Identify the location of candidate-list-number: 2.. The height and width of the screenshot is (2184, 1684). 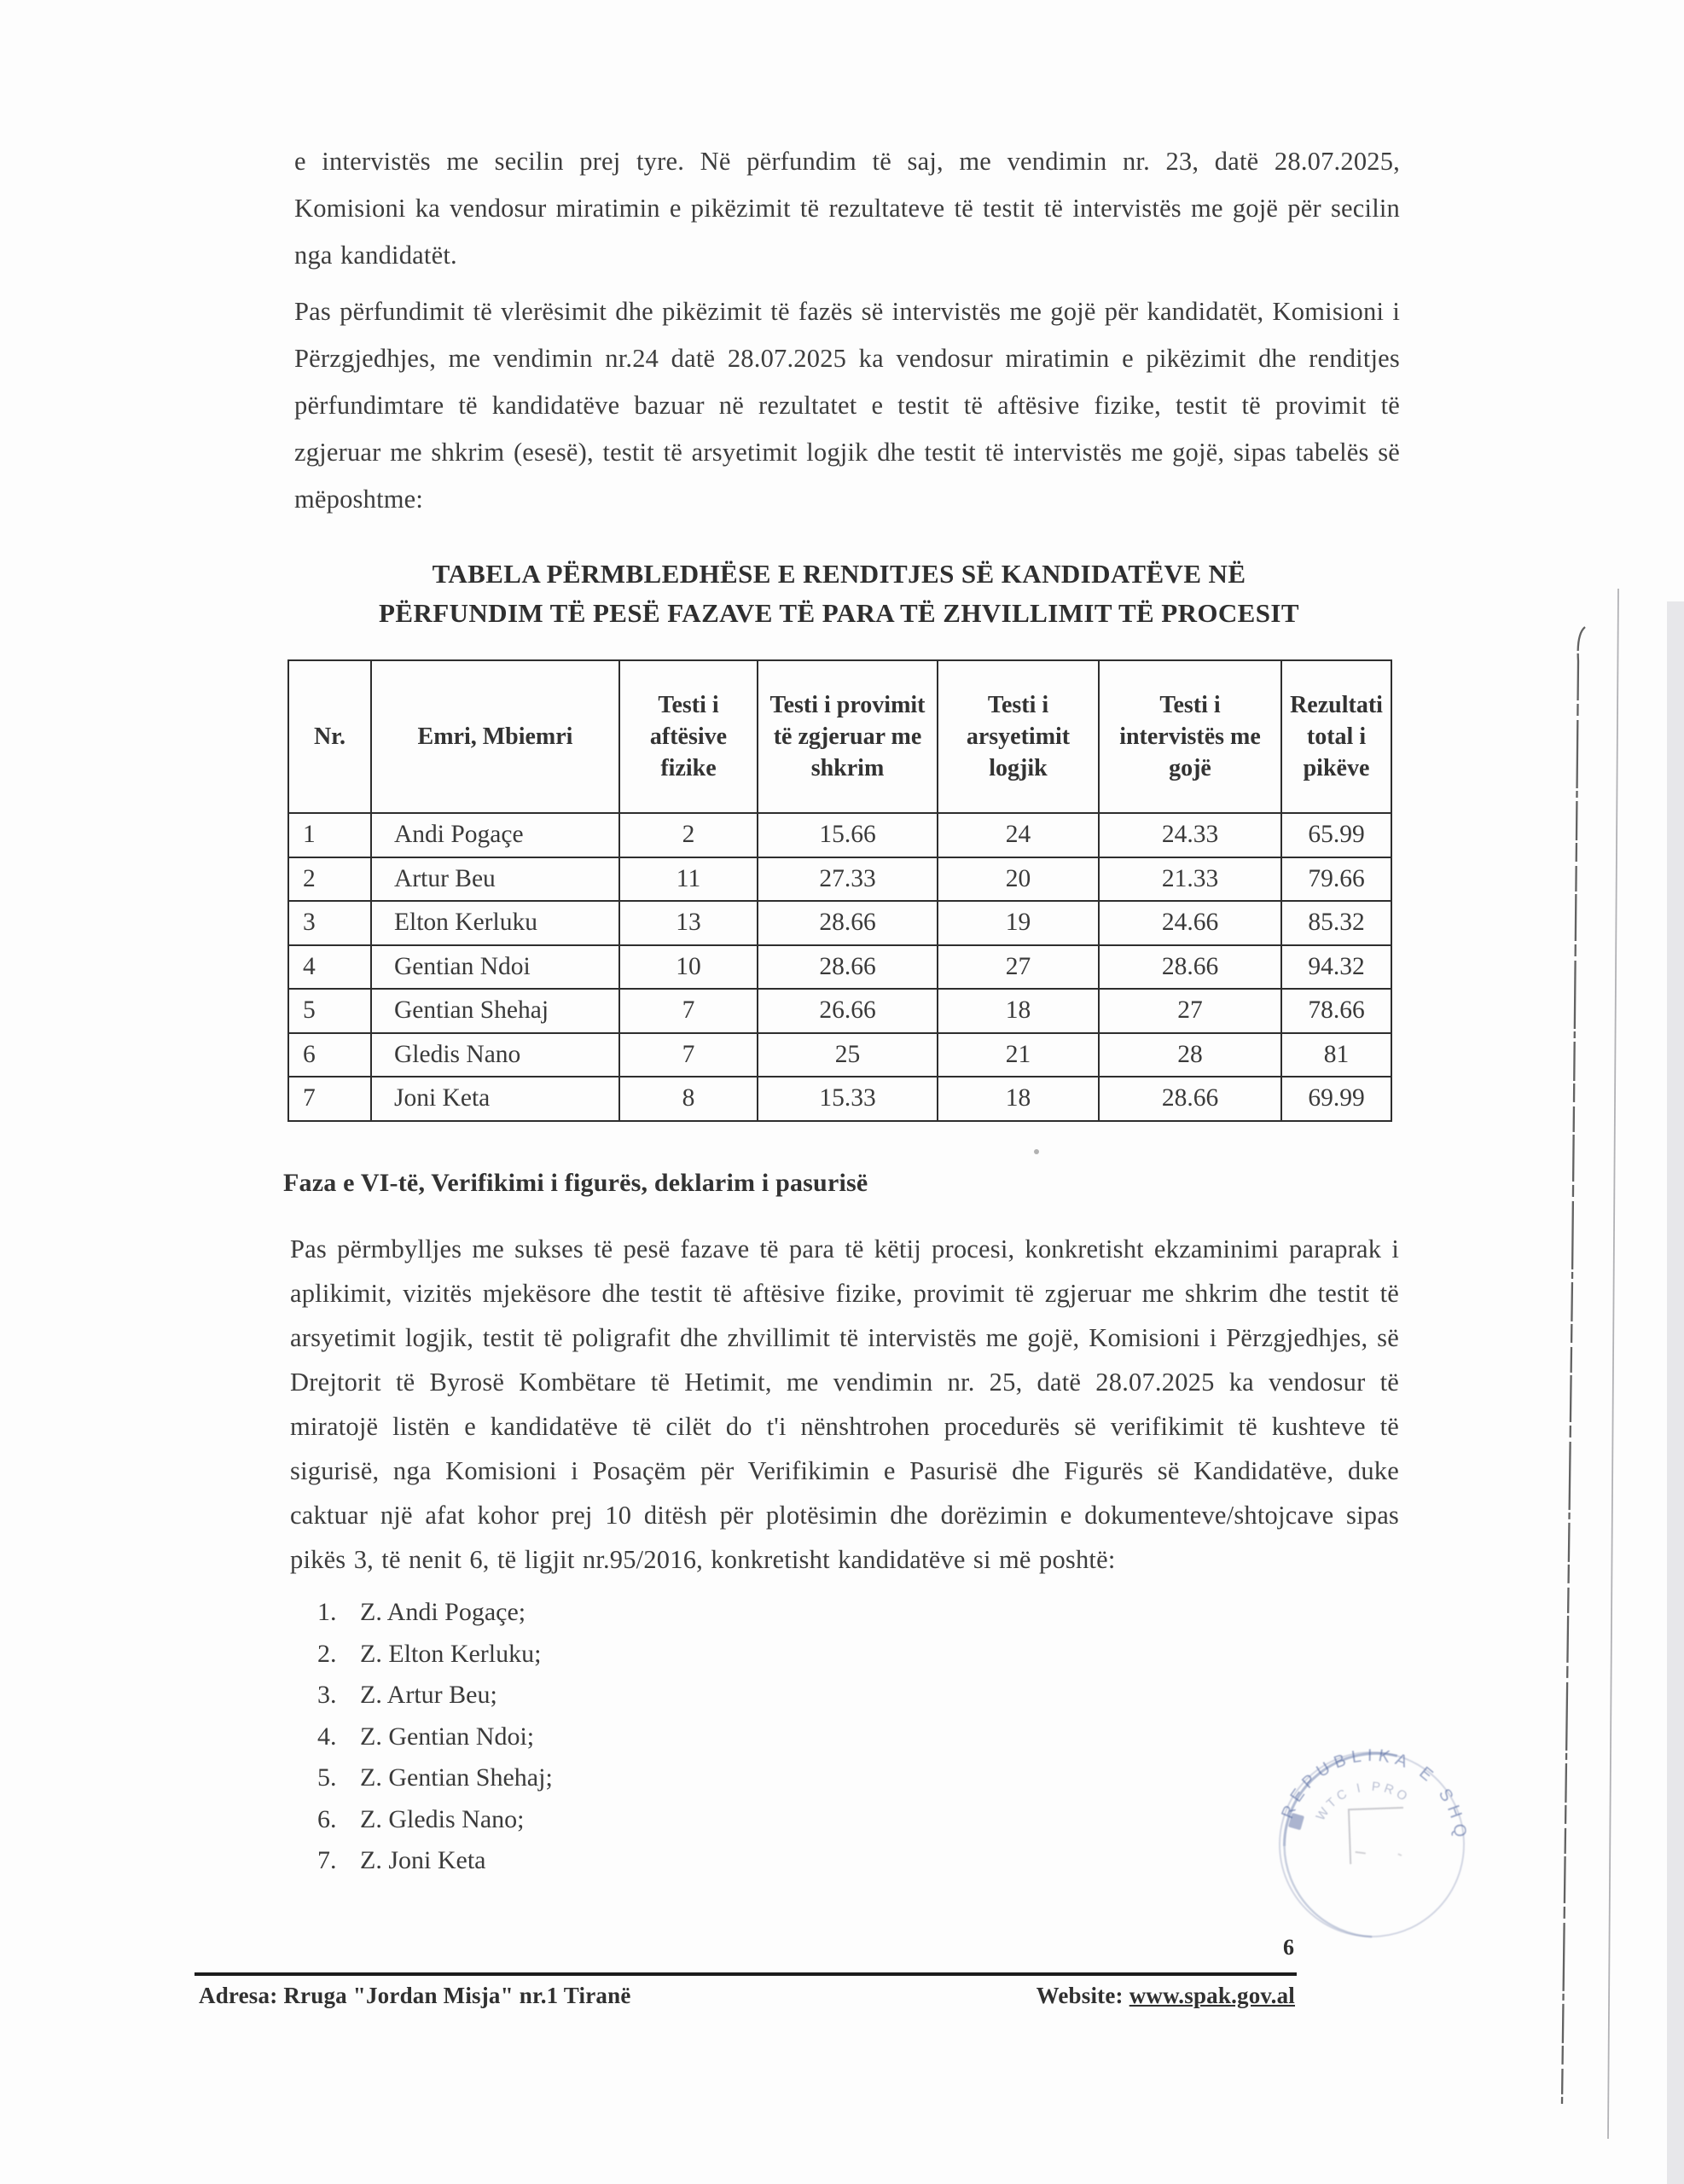
(327, 1653).